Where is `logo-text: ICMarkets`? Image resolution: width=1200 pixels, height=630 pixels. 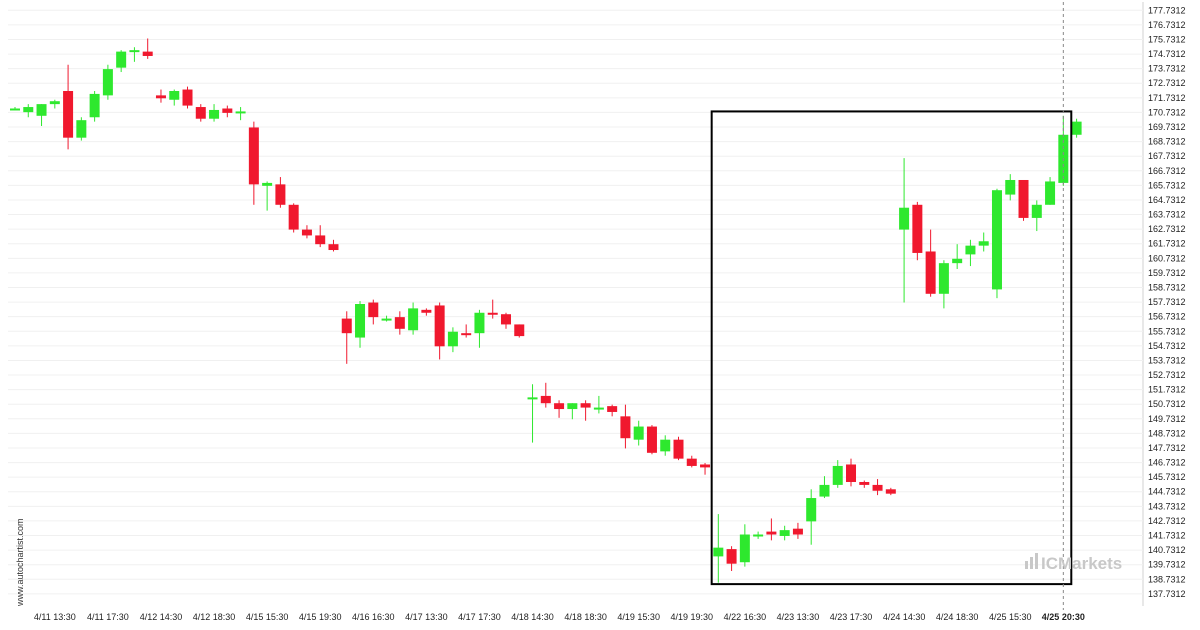 logo-text: ICMarkets is located at coordinates (1081, 563).